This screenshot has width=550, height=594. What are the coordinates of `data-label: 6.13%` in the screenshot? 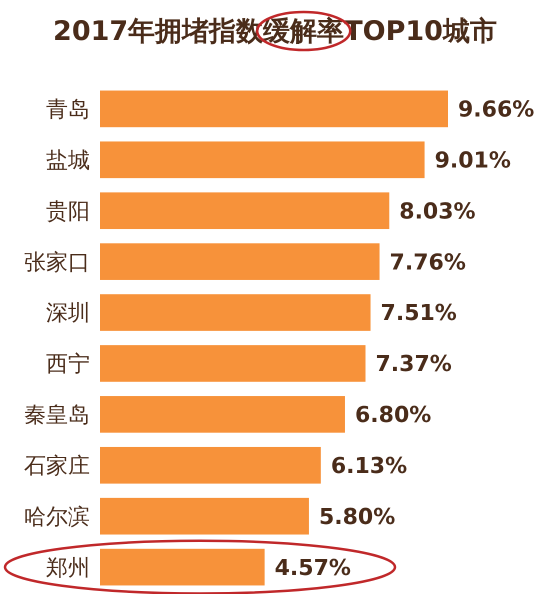 It's located at (369, 466).